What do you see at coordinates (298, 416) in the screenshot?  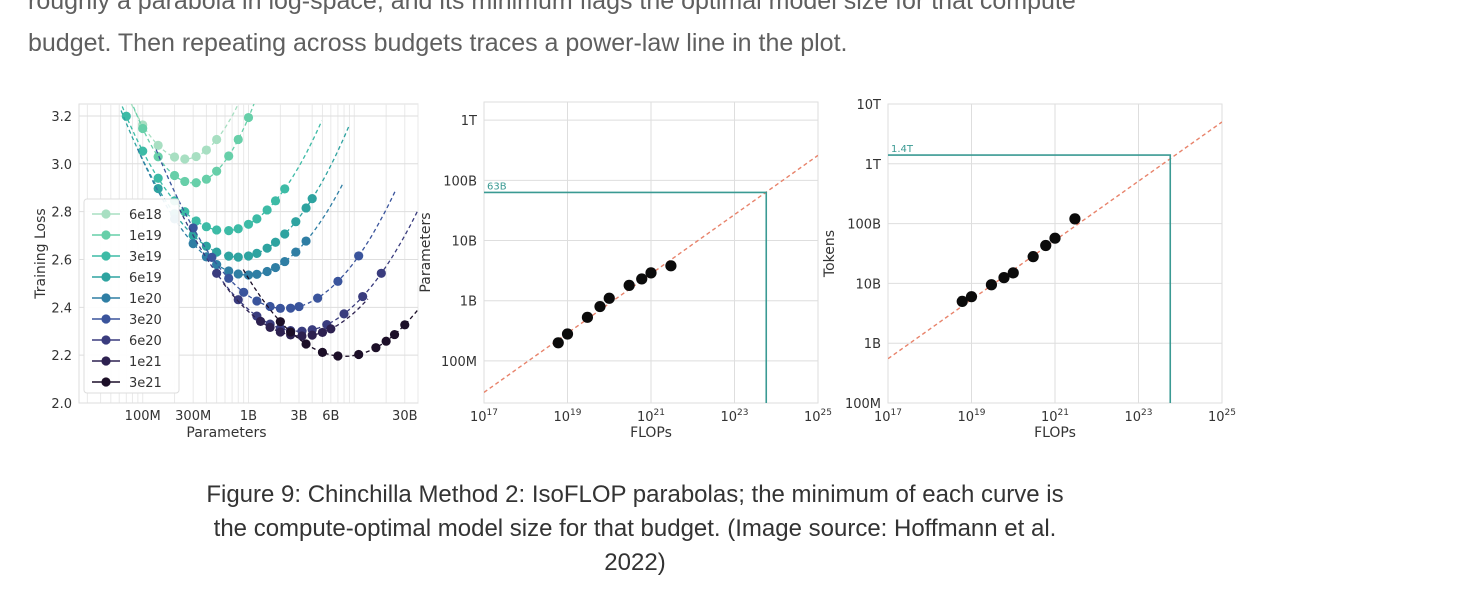 I see `x-tick-label: 3B` at bounding box center [298, 416].